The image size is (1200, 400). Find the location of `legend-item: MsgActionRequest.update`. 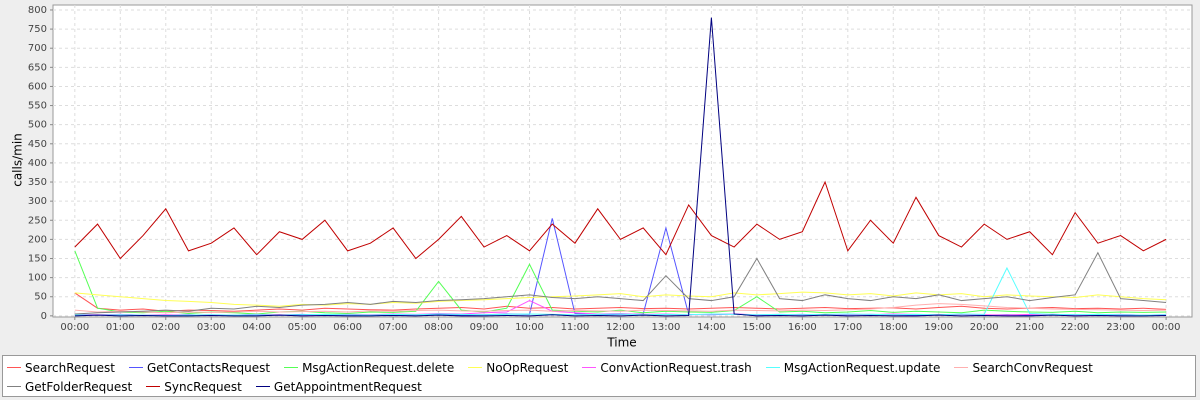

legend-item: MsgActionRequest.update is located at coordinates (853, 367).